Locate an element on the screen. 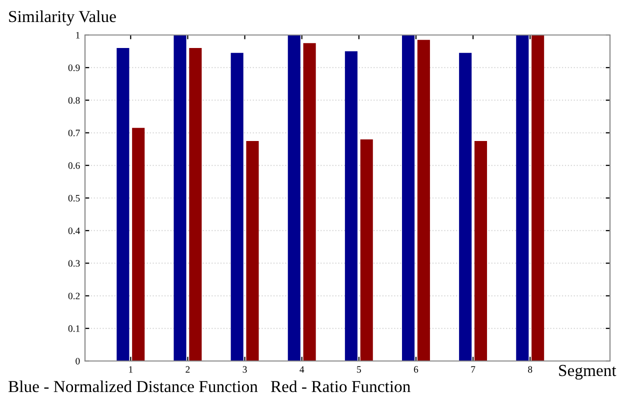 The width and height of the screenshot is (627, 400). x-tick-label: 1 is located at coordinates (130, 369).